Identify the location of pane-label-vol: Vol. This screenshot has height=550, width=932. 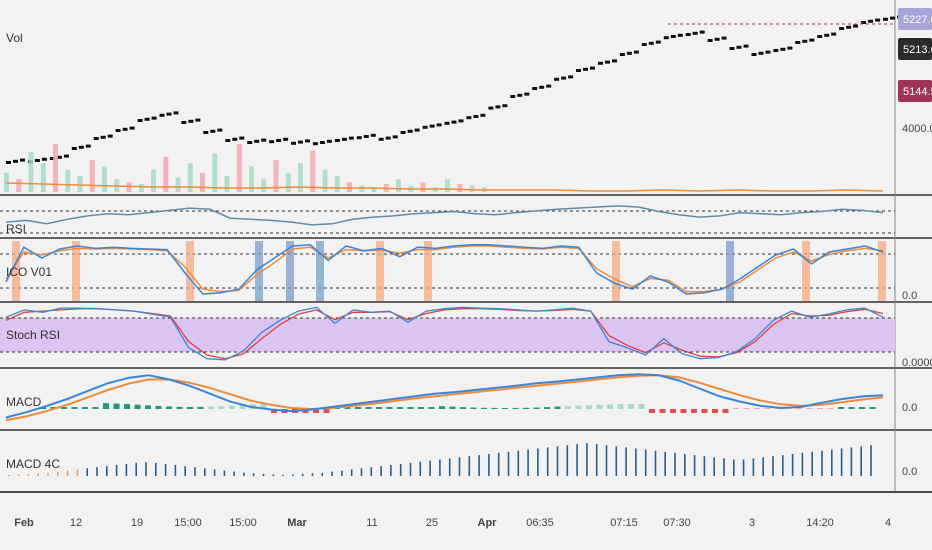
(14, 38).